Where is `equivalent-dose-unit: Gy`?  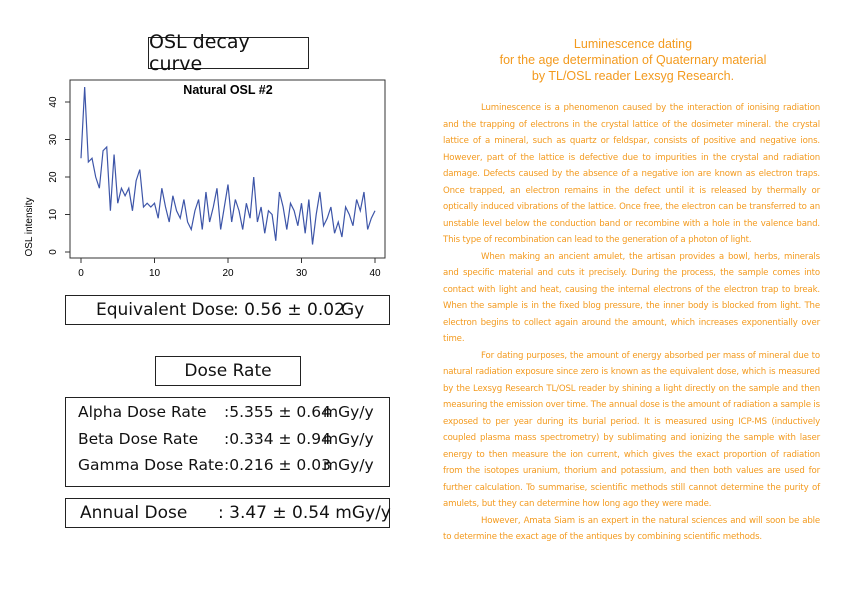 equivalent-dose-unit: Gy is located at coordinates (353, 310).